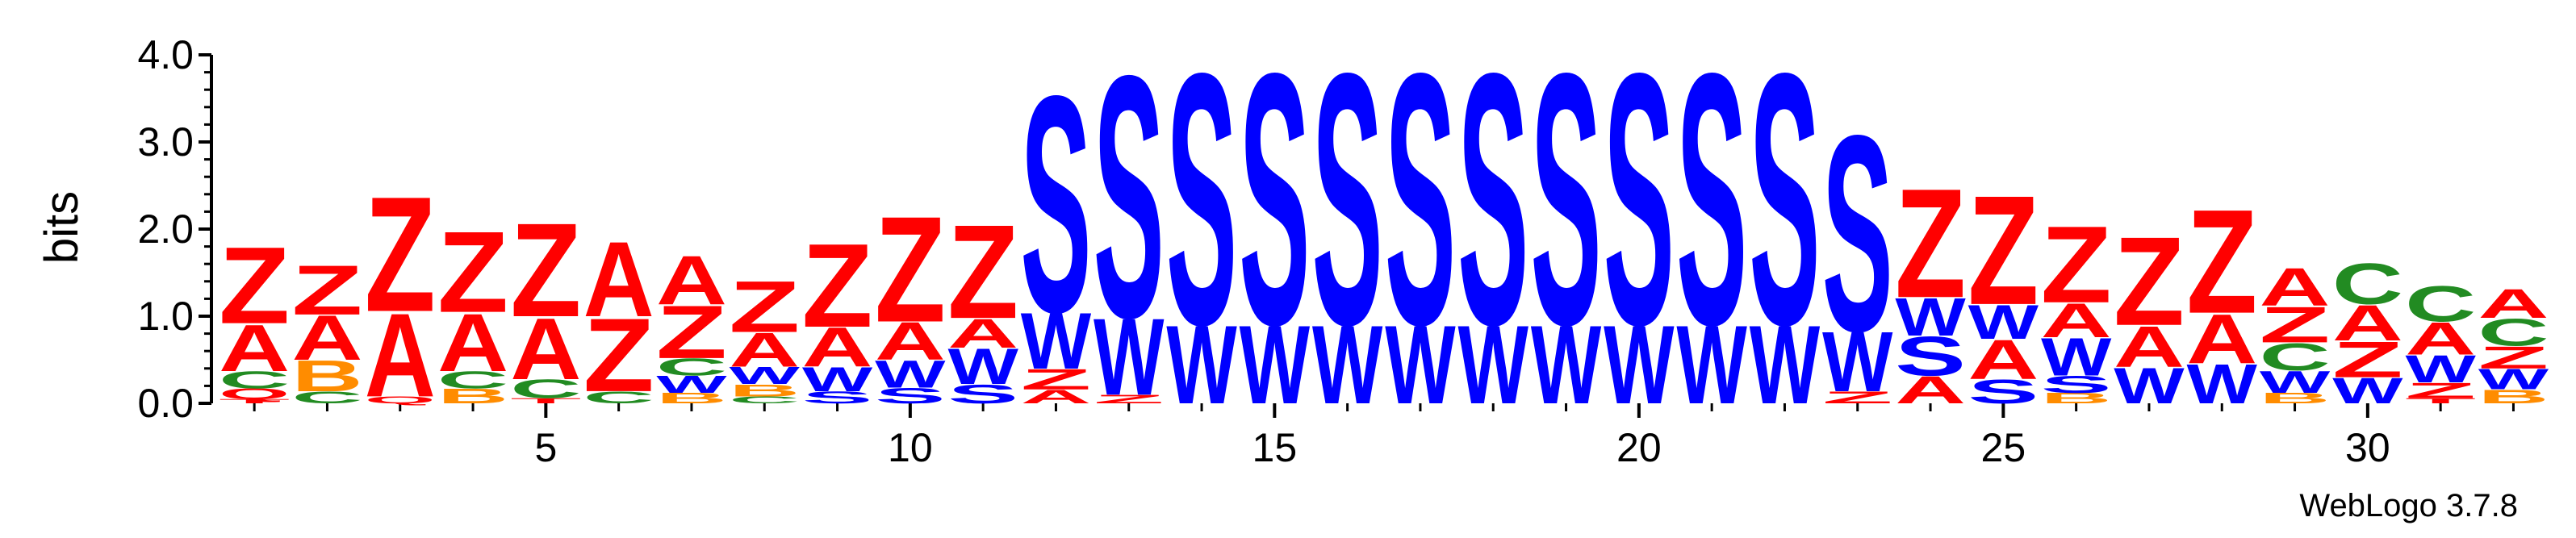 The height and width of the screenshot is (538, 2576). I want to click on weblogo-credit: WebLogo 3.7.8, so click(2408, 505).